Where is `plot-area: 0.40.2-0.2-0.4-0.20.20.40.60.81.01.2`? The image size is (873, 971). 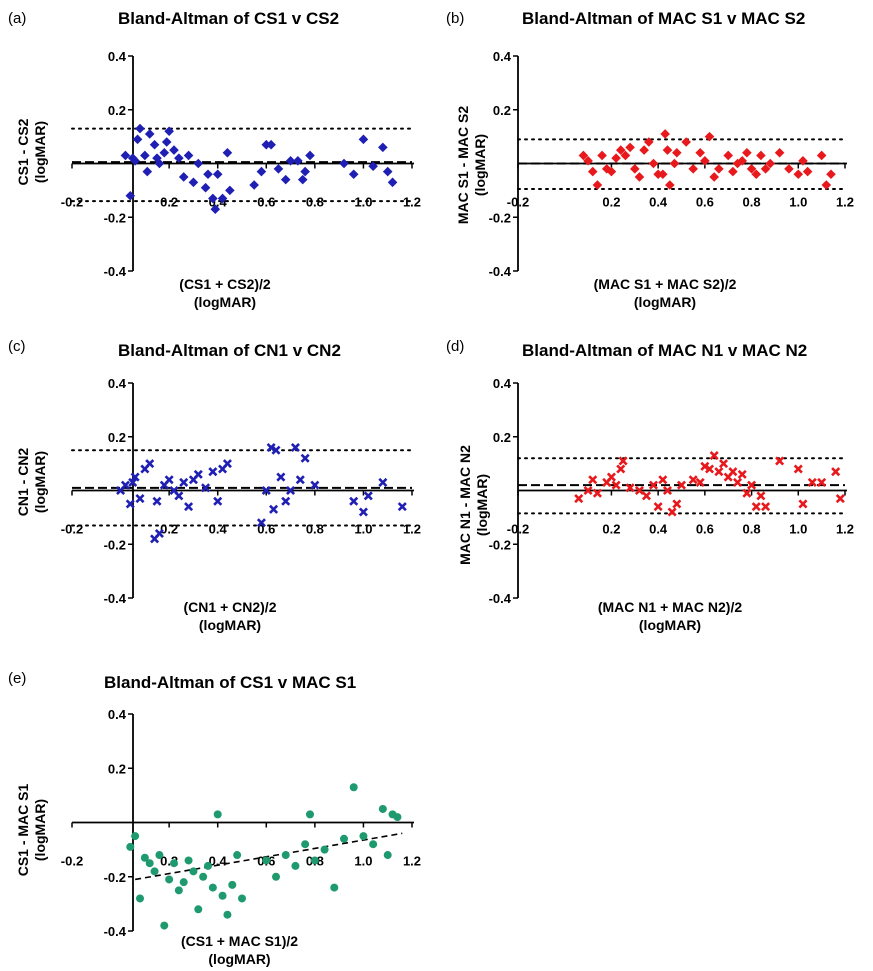 plot-area: 0.40.2-0.2-0.4-0.20.20.40.60.81.01.2 is located at coordinates (241, 823).